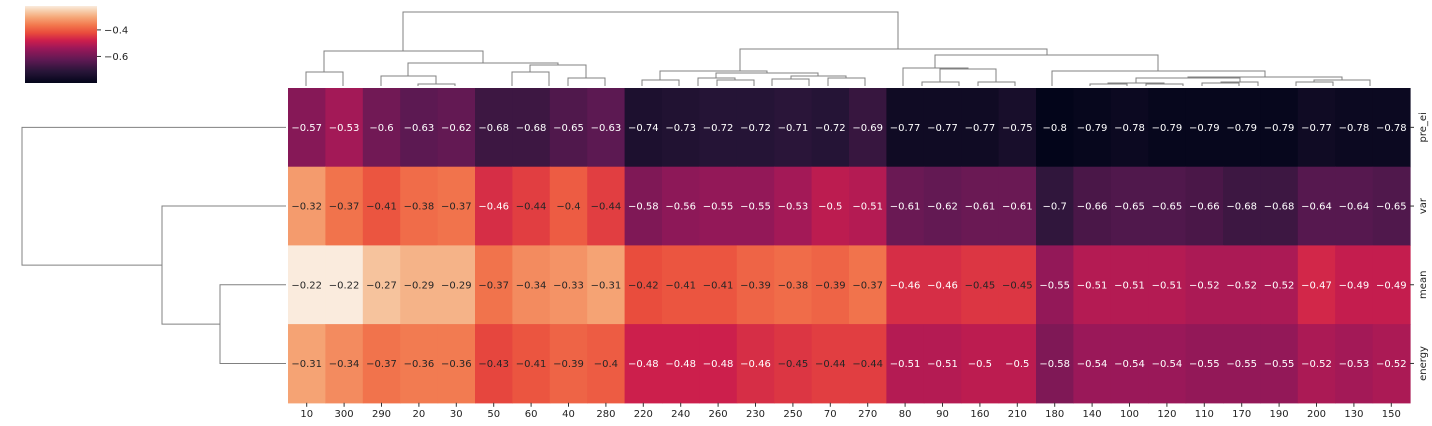 The image size is (1432, 426). I want to click on y-tick-label: mean, so click(1423, 285).